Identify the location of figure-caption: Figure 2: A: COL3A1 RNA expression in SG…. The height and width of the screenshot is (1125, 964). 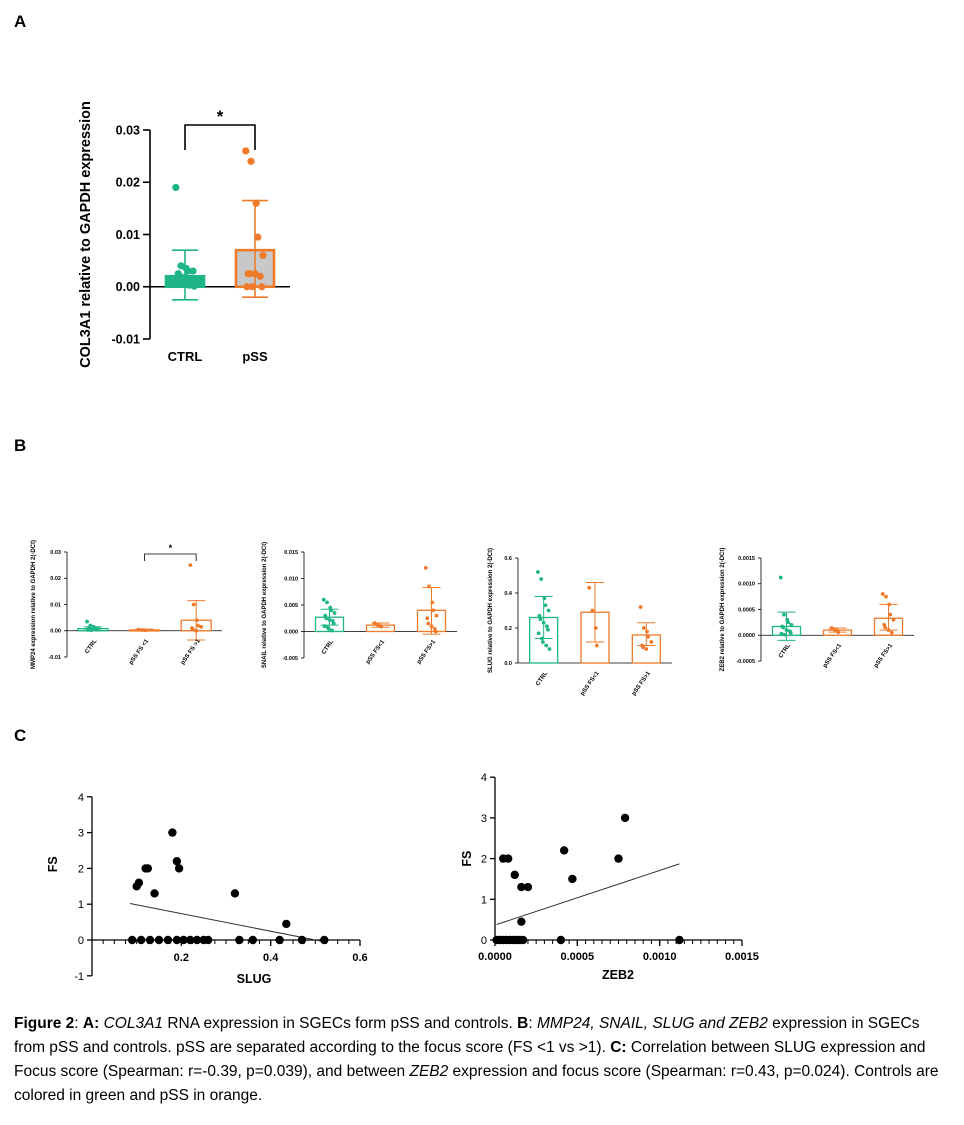
(479, 1060).